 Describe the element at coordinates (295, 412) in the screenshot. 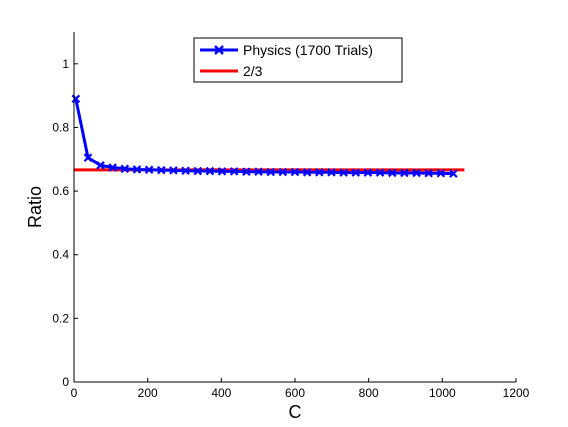

I see `x-axis-title: C` at that location.